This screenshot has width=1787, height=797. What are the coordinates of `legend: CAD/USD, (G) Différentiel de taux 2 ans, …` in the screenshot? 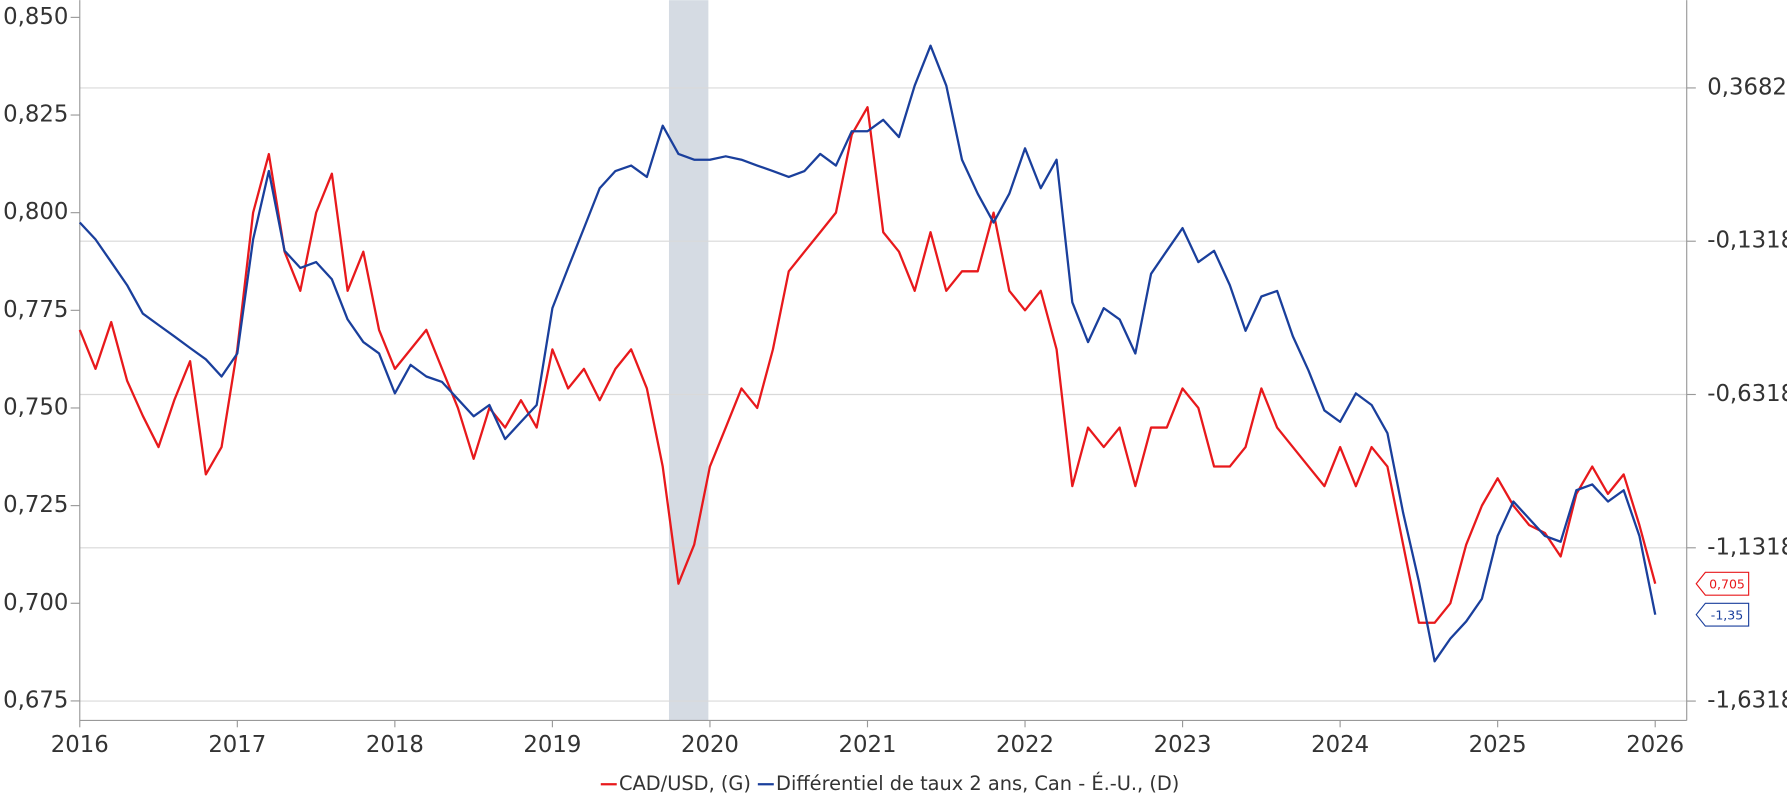 It's located at (889, 783).